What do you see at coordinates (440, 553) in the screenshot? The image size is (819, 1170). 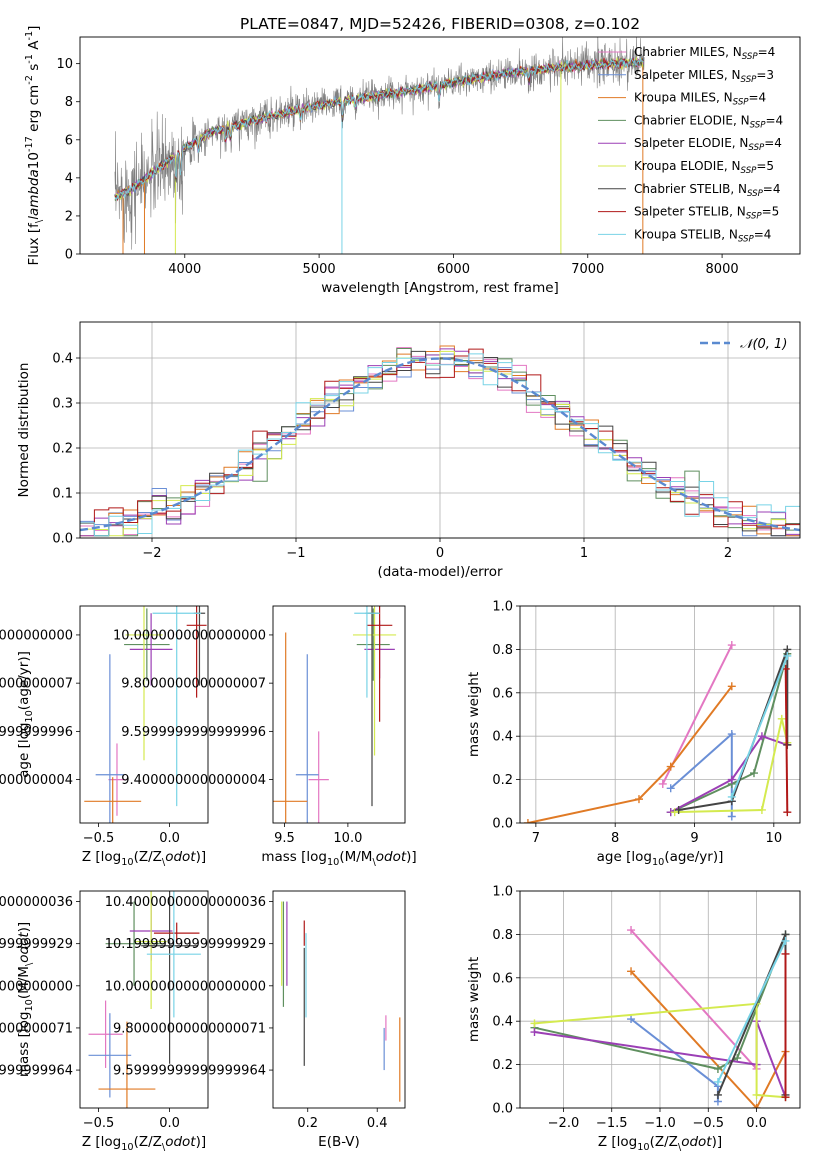 I see `x-tick-label: 0` at bounding box center [440, 553].